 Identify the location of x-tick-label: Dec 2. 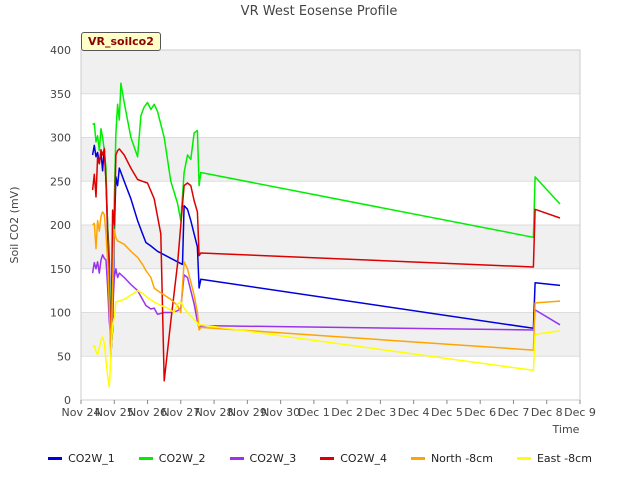
(347, 412).